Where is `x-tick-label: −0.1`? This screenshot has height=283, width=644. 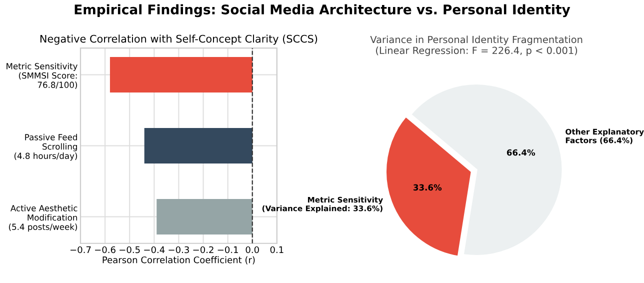
x-tick-label: −0.1 is located at coordinates (228, 250).